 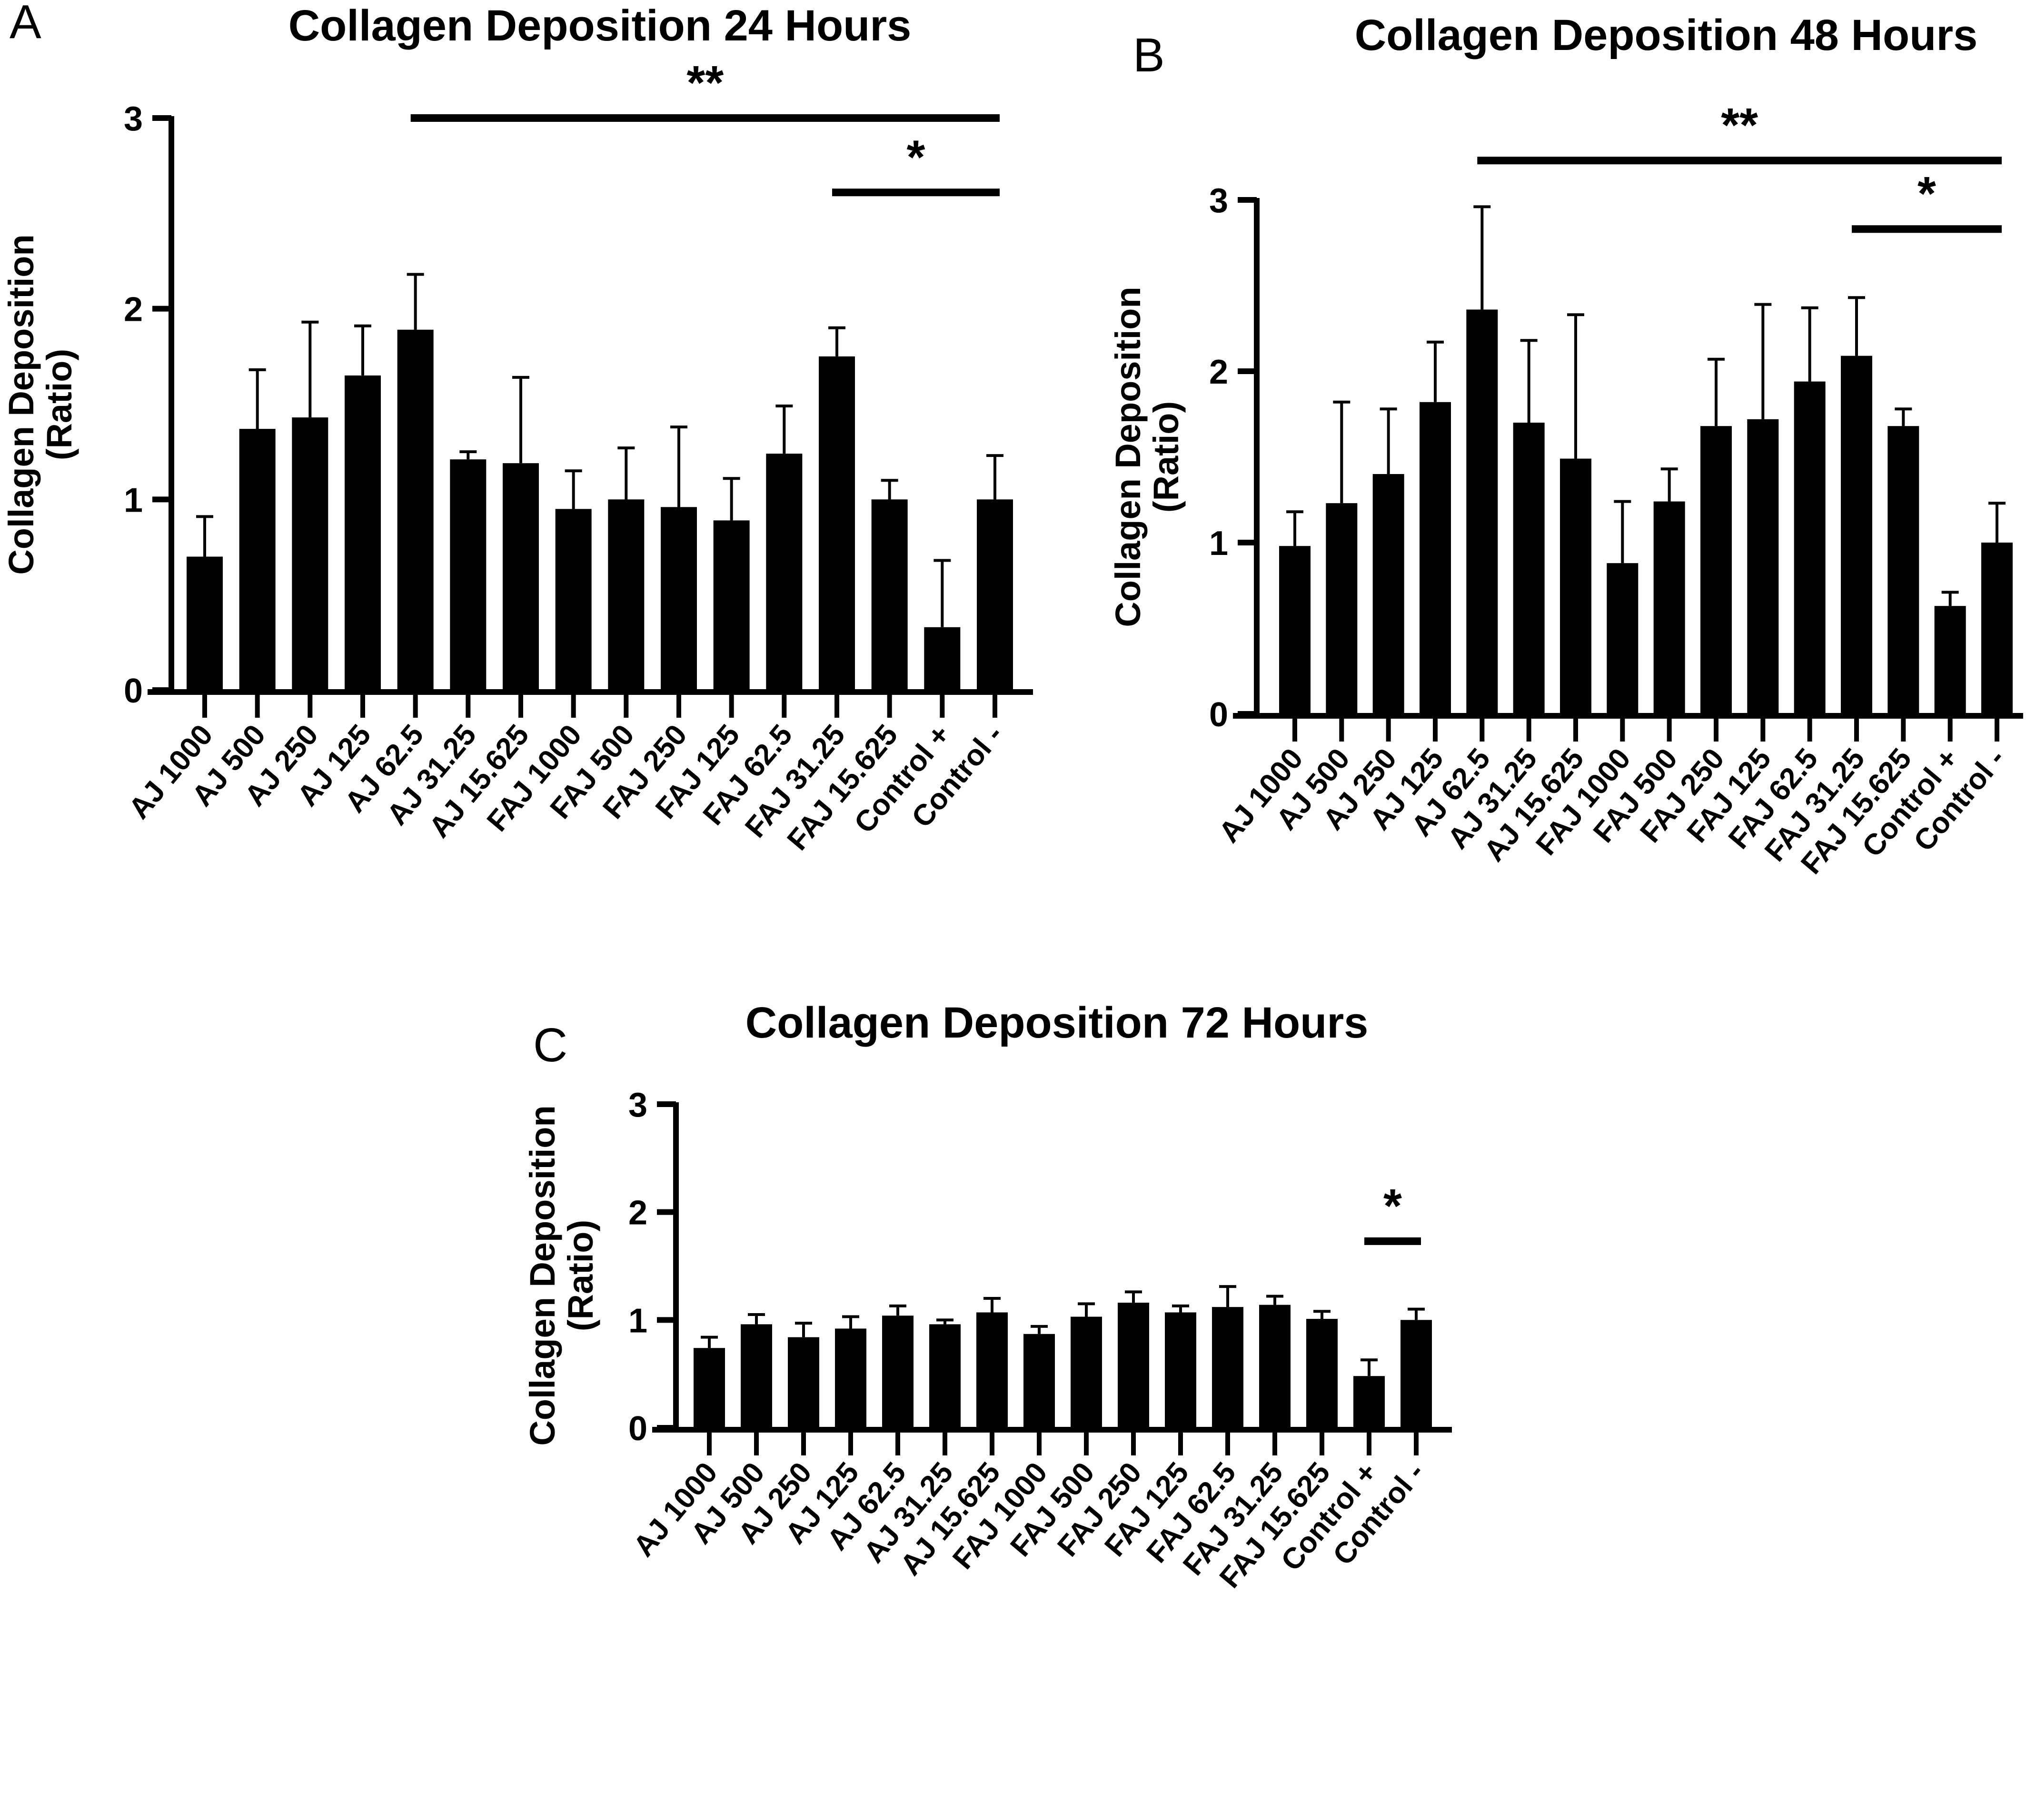 What do you see at coordinates (1128, 457) in the screenshot?
I see `panel-b-ylabel-line1: Collagen Deposition` at bounding box center [1128, 457].